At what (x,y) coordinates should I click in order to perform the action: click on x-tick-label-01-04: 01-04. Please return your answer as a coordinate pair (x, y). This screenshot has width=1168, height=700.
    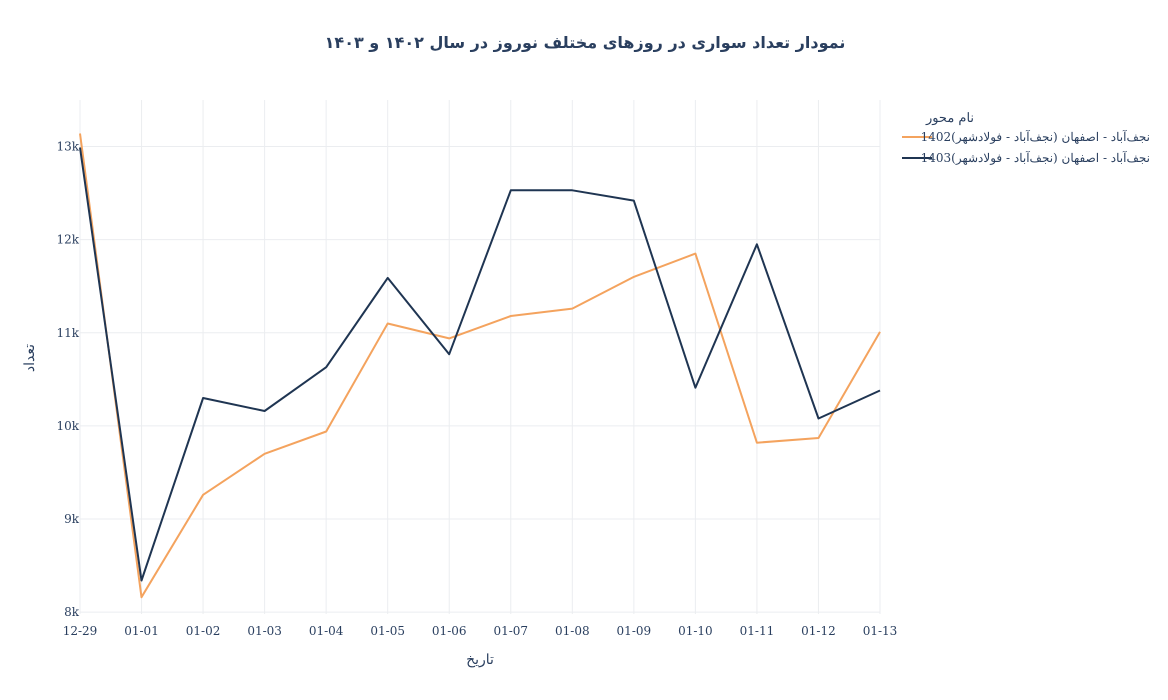
    Looking at the image, I should click on (326, 631).